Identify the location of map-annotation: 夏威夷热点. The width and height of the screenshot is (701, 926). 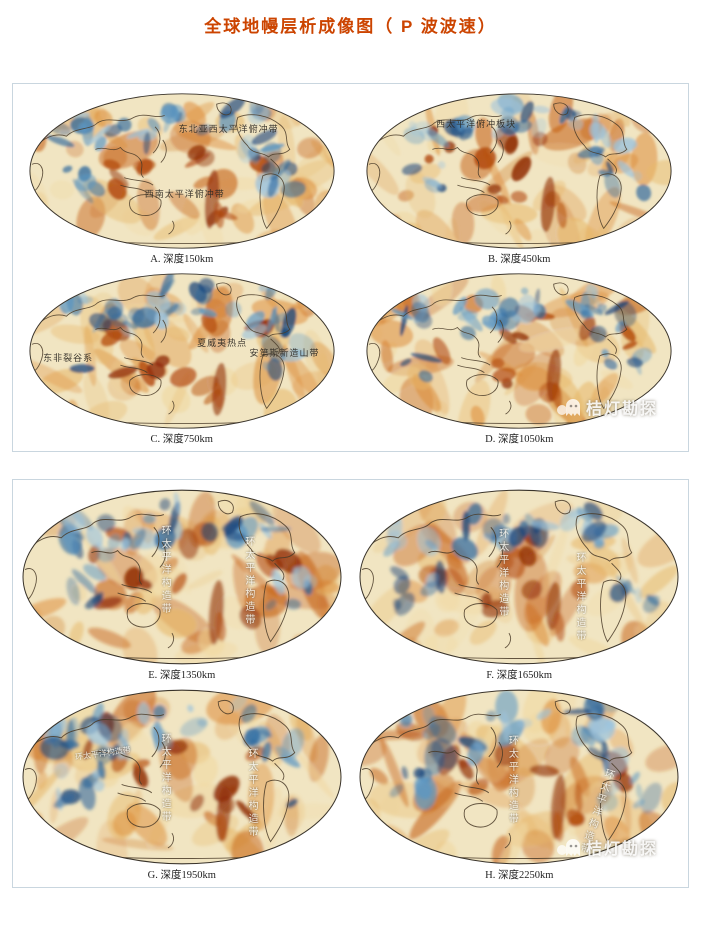
(222, 343).